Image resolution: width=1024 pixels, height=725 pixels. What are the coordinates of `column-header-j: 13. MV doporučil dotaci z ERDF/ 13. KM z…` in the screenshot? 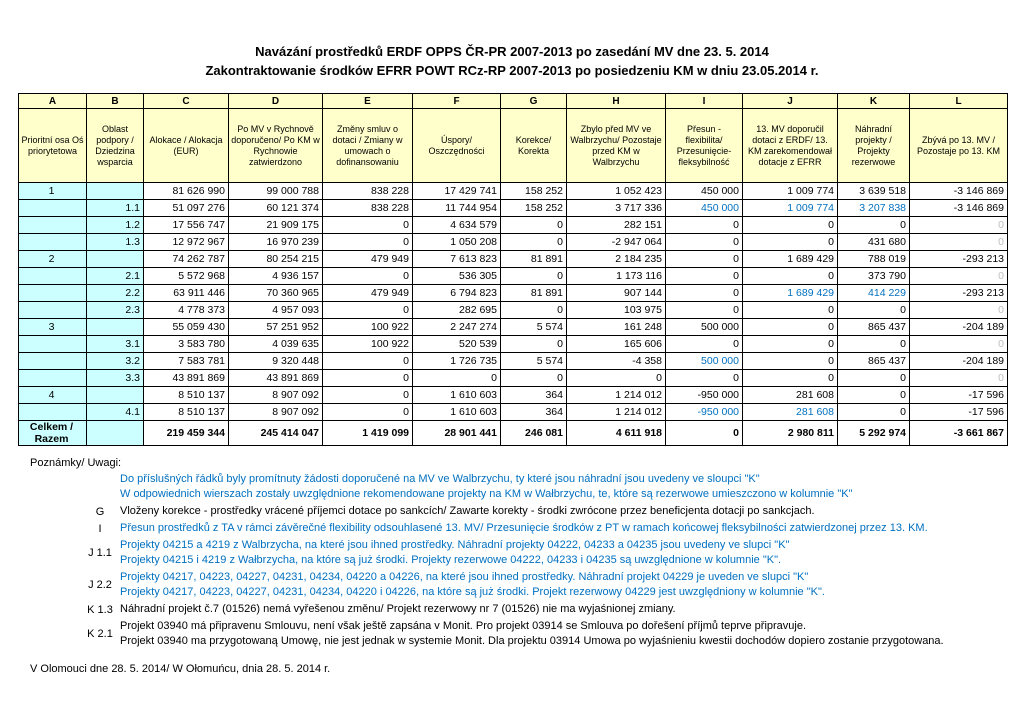 It's located at (790, 145).